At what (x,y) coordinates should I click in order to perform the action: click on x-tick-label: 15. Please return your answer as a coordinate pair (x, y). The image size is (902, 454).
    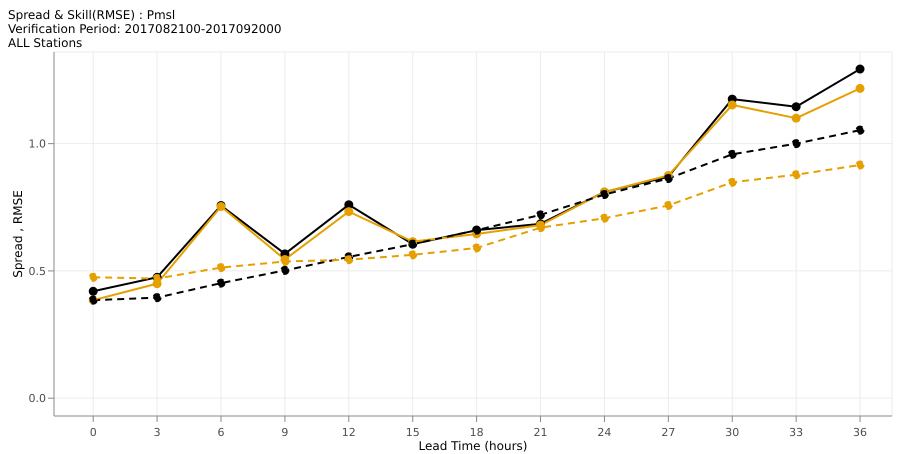
    Looking at the image, I should click on (413, 432).